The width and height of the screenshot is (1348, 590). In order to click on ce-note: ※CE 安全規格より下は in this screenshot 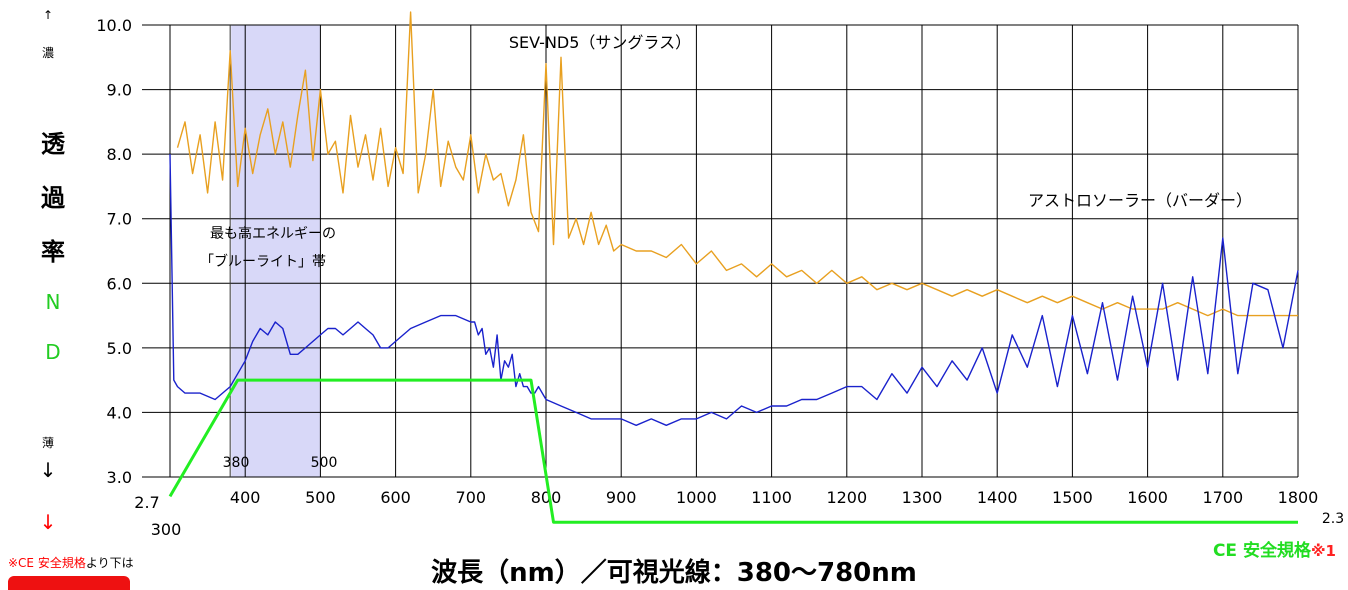, I will do `click(71, 562)`.